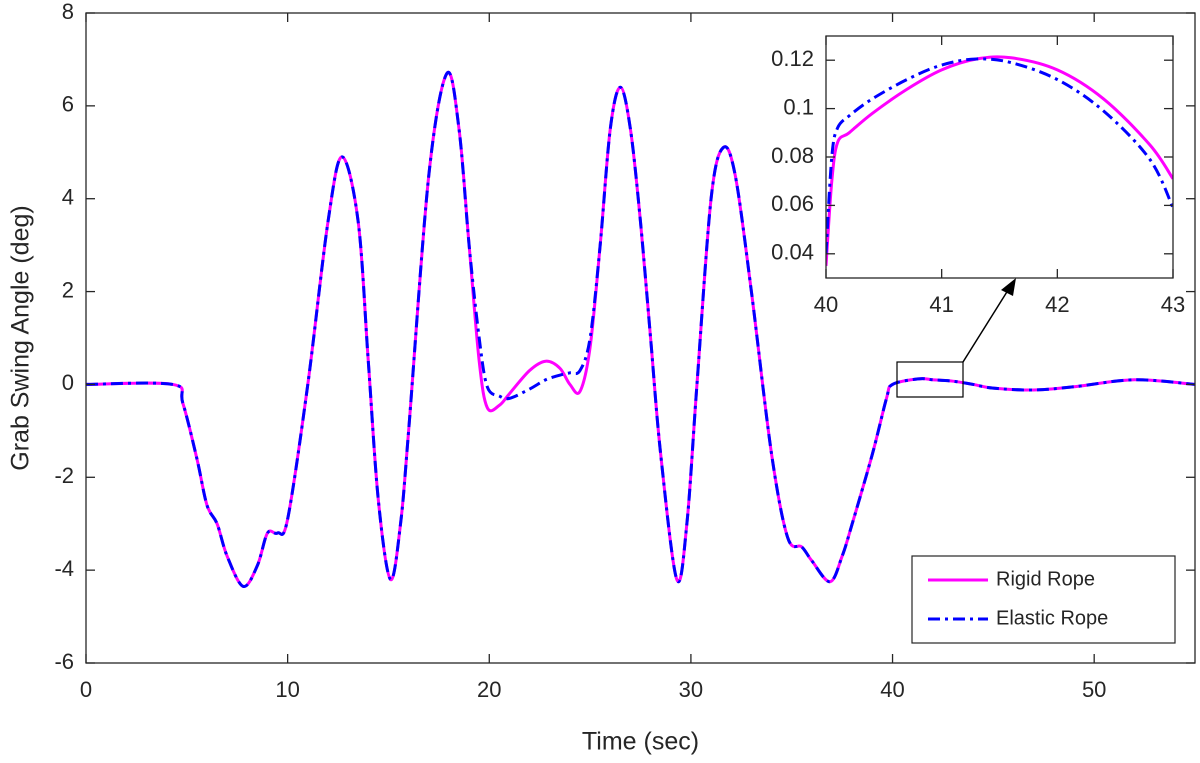 This screenshot has width=1200, height=763. What do you see at coordinates (68, 382) in the screenshot?
I see `y-tick-label: 0` at bounding box center [68, 382].